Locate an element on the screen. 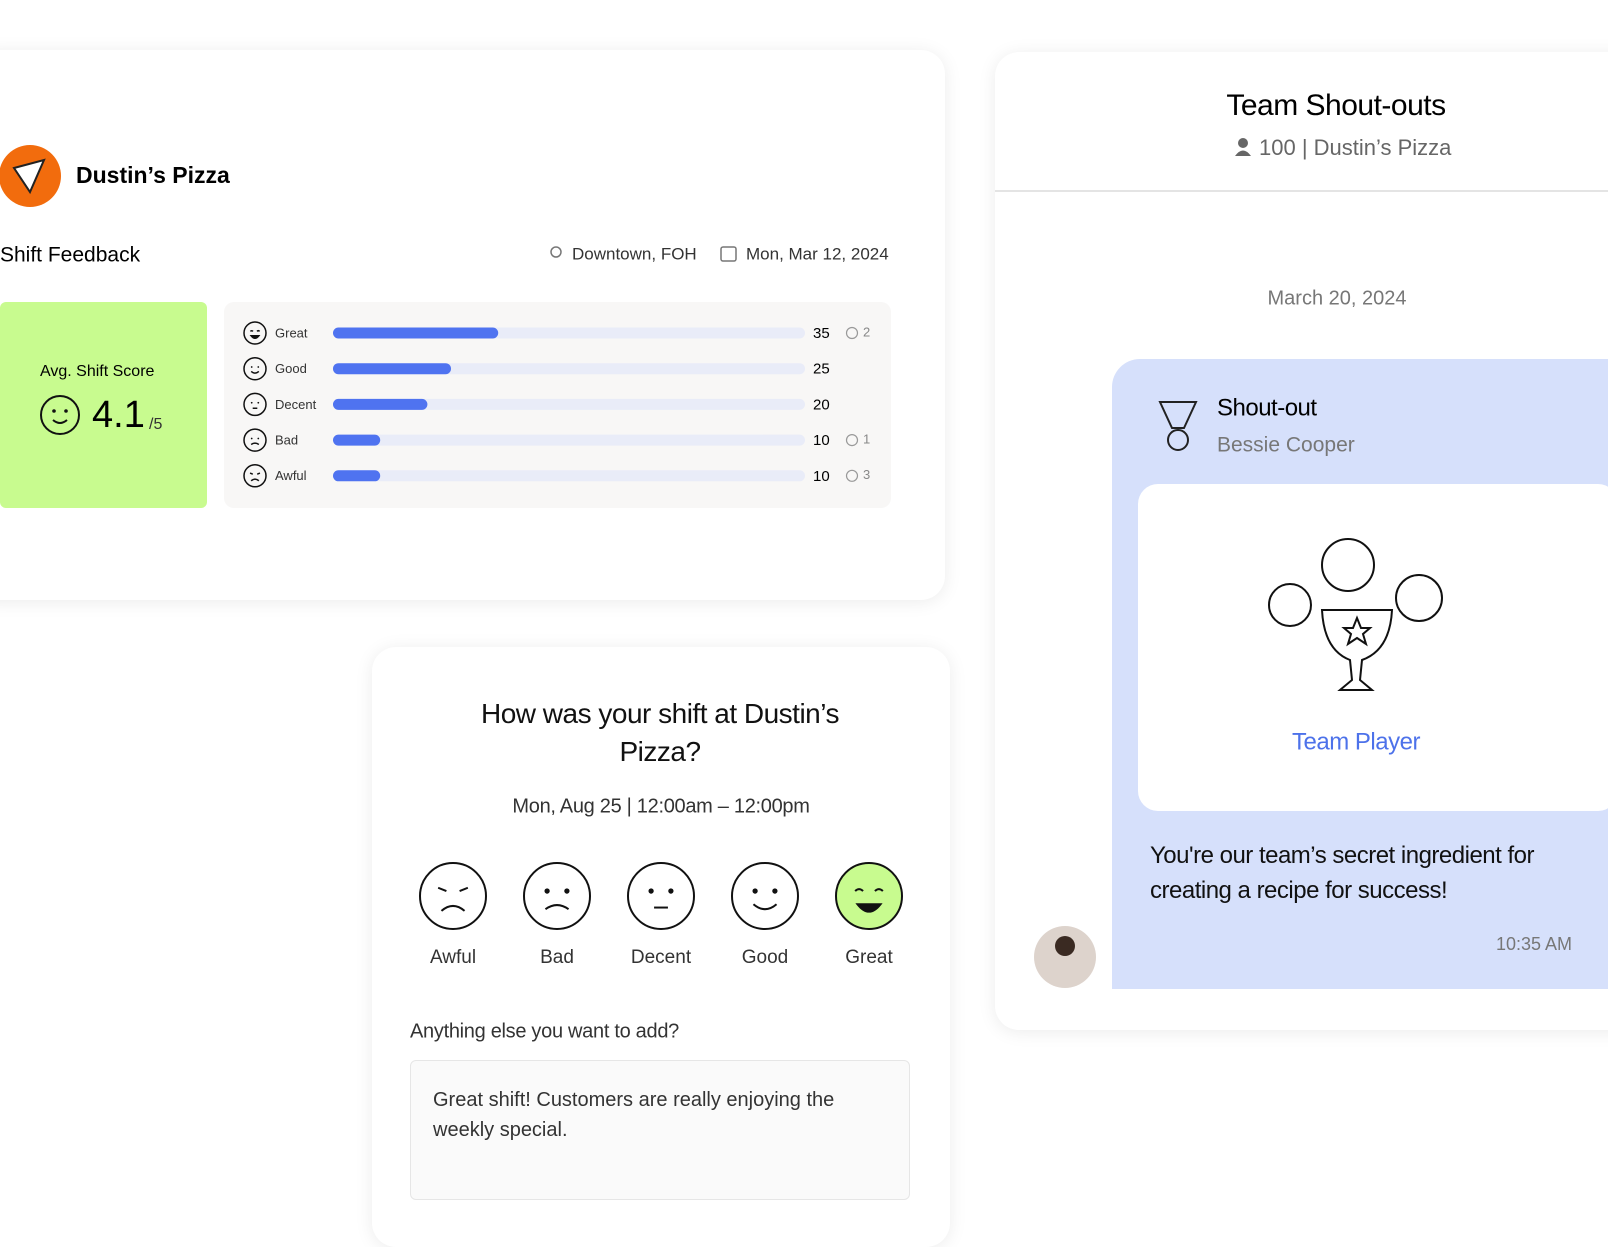 This screenshot has width=1608, height=1247. ratings-panel is located at coordinates (557, 405).